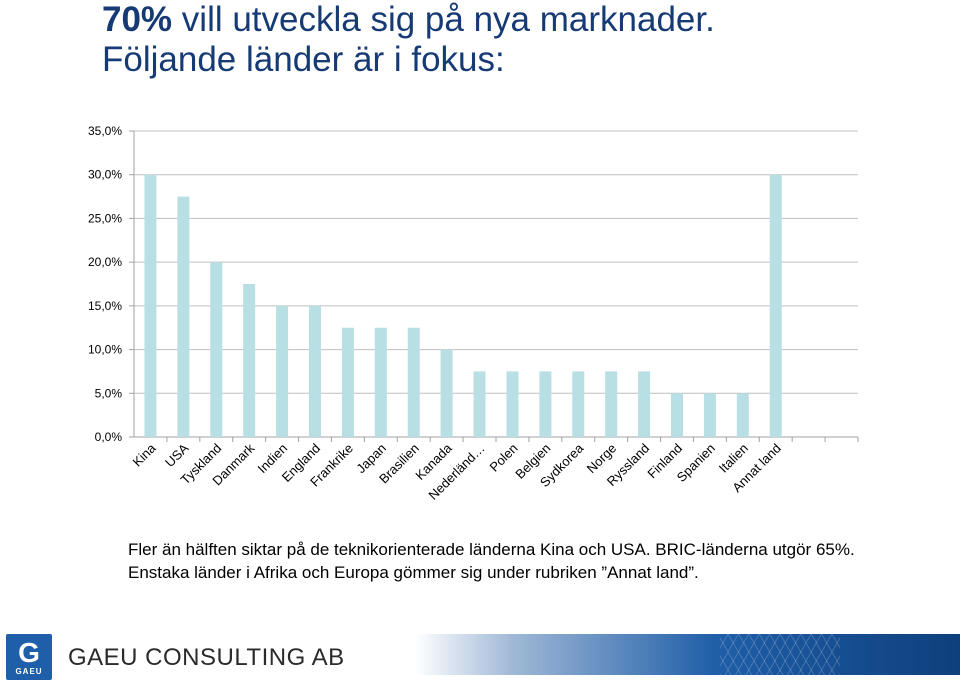 The width and height of the screenshot is (960, 683). What do you see at coordinates (443, 19) in the screenshot?
I see `title-line1: vill utveckla sig på nya marknader.` at bounding box center [443, 19].